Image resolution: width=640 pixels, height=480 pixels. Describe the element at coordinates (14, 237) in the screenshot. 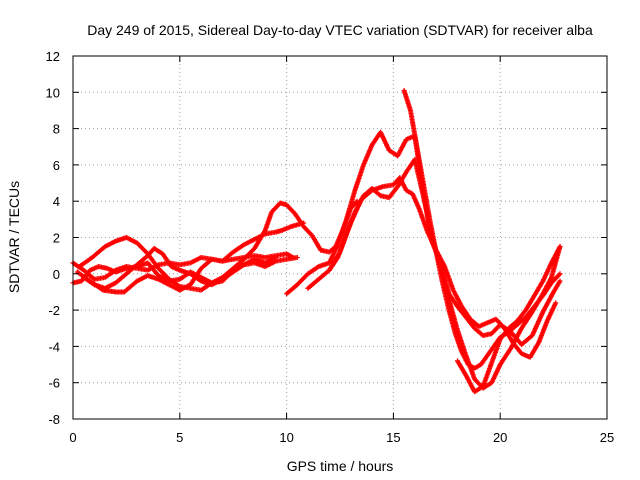

I see `y-axis-label: SDTVAR / TECUs` at that location.